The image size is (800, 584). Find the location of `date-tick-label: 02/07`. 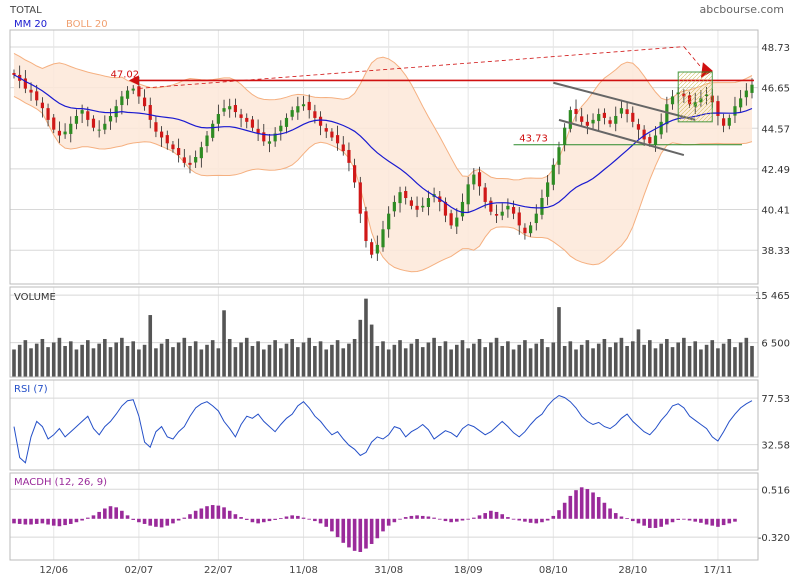

date-tick-label: 02/07 is located at coordinates (138, 570).